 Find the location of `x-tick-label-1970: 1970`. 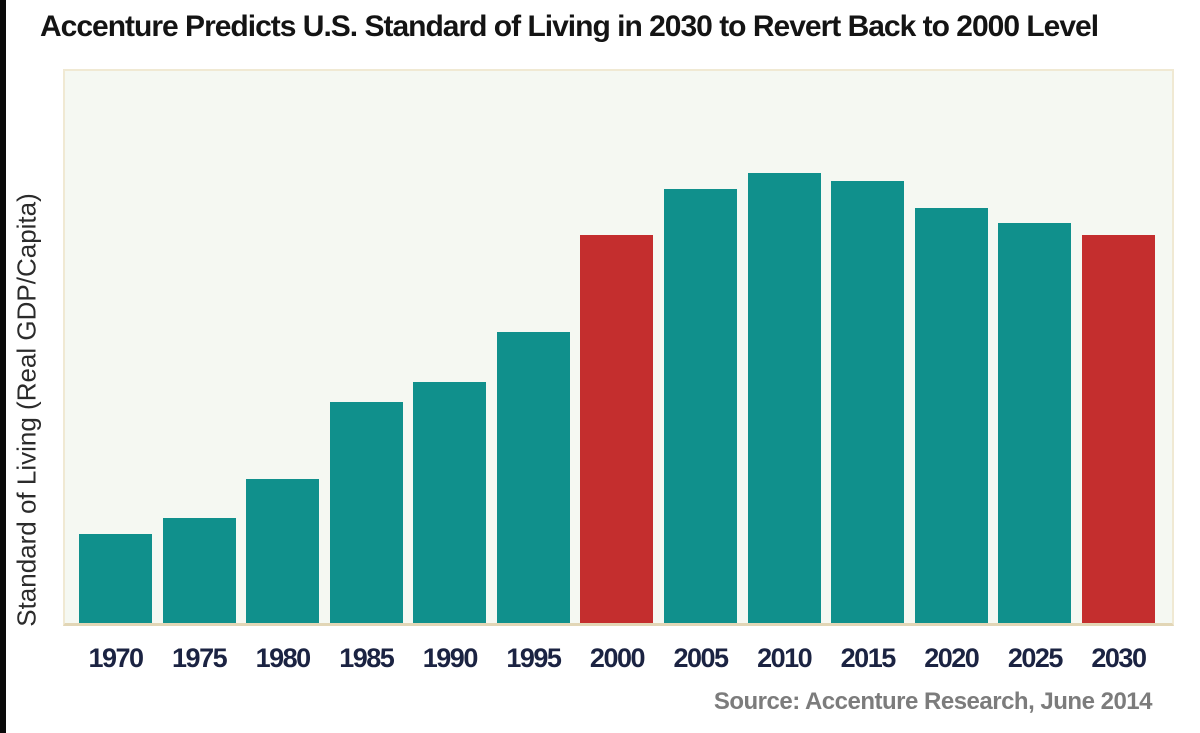

x-tick-label-1970: 1970 is located at coordinates (116, 658).